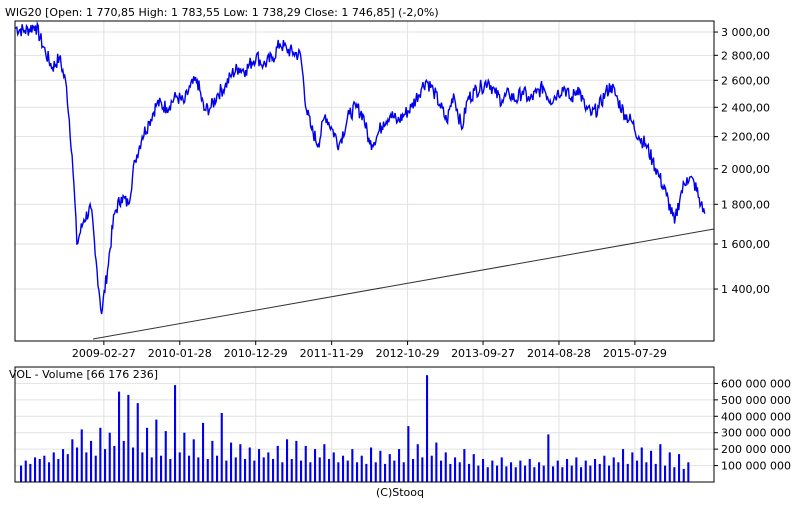 The height and width of the screenshot is (505, 800). Describe the element at coordinates (180, 353) in the screenshot. I see `price-x-tick-label: 2010-01-28` at that location.